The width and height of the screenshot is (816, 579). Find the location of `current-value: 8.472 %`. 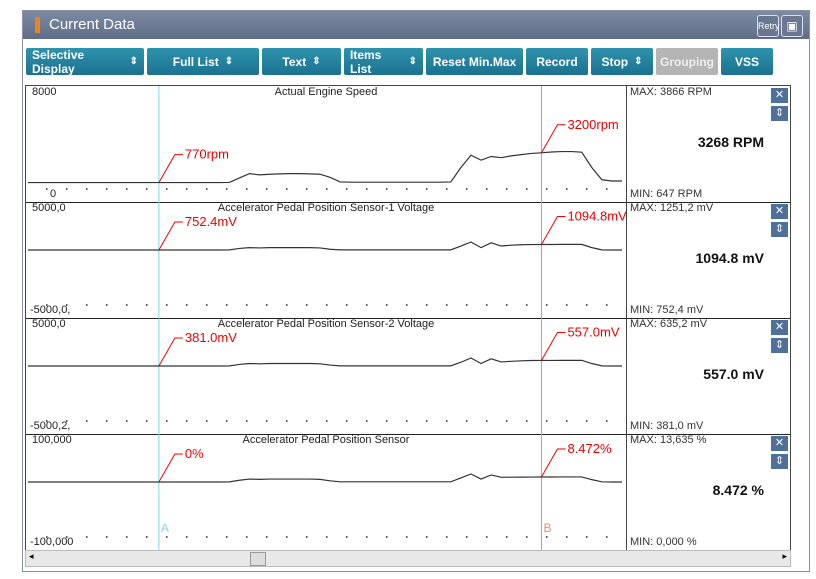

current-value: 8.472 % is located at coordinates (738, 490).